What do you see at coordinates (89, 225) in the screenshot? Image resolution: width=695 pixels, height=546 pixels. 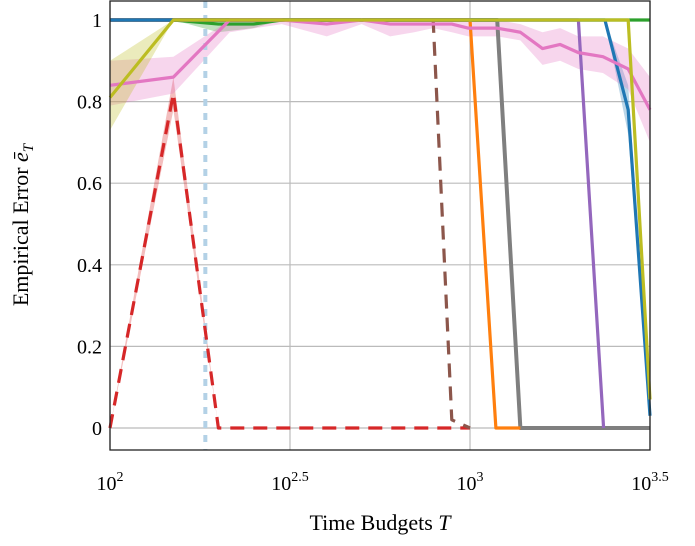 I see `y-tick-labels: 0 0.2 0.4 0.6 0.8 1` at bounding box center [89, 225].